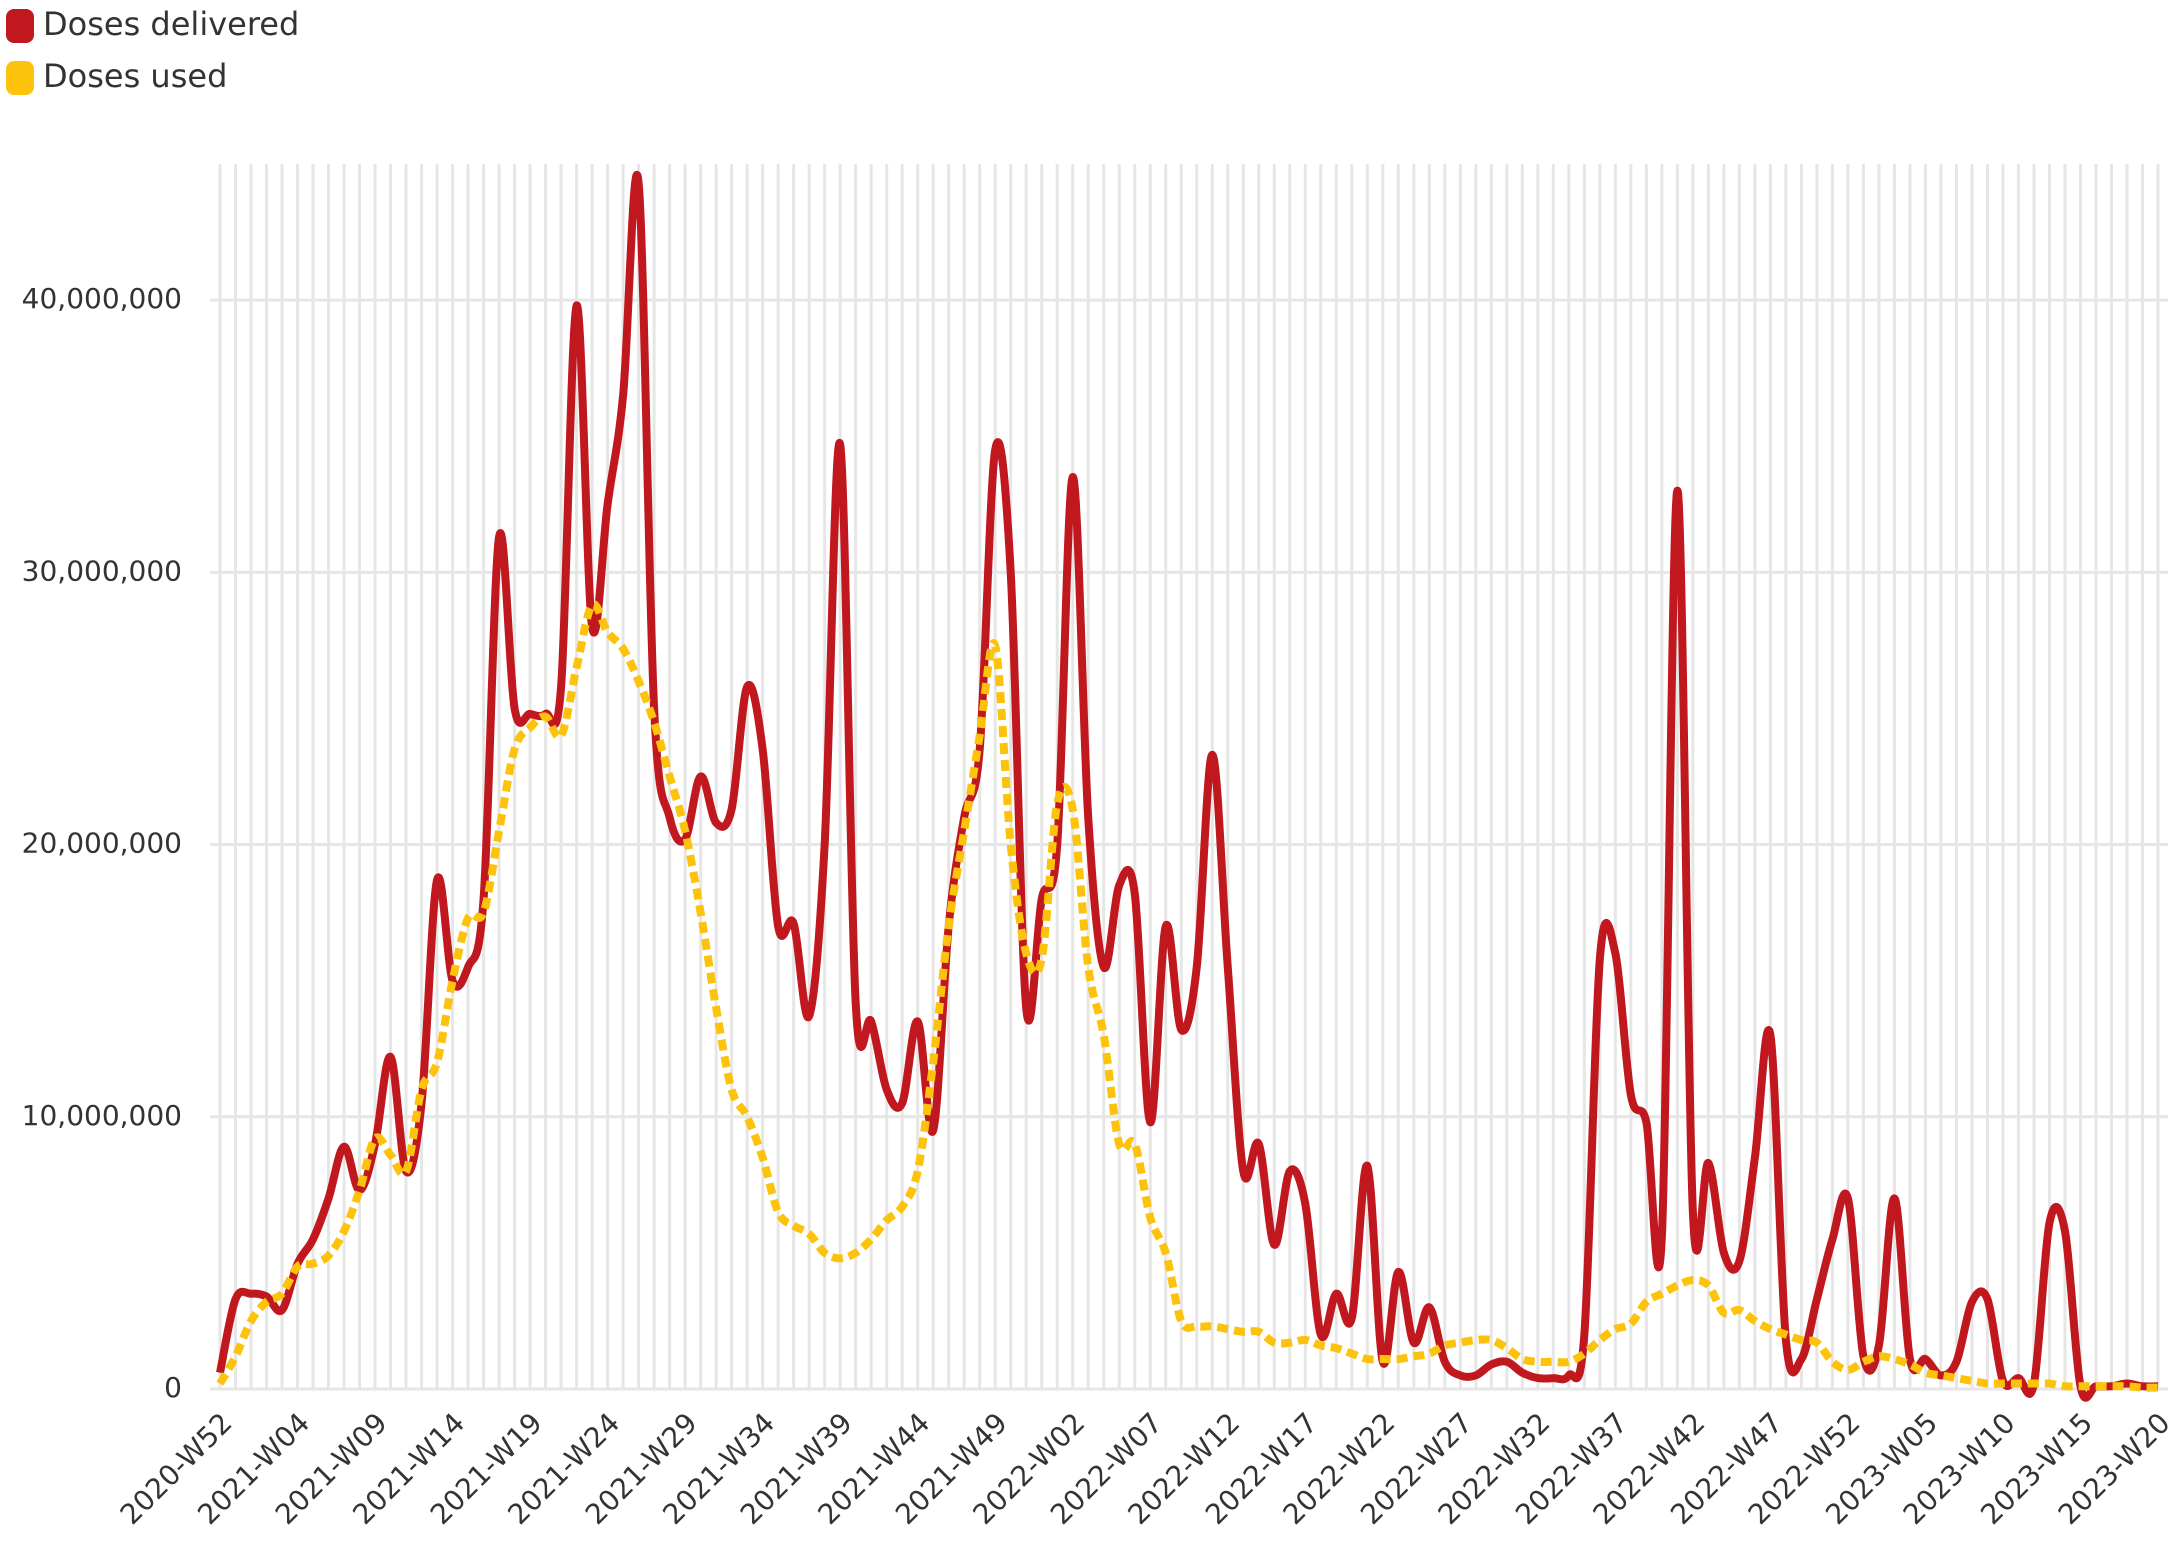 The width and height of the screenshot is (2175, 1548). Describe the element at coordinates (102, 843) in the screenshot. I see `y-tick-label: 20,000,000` at that location.